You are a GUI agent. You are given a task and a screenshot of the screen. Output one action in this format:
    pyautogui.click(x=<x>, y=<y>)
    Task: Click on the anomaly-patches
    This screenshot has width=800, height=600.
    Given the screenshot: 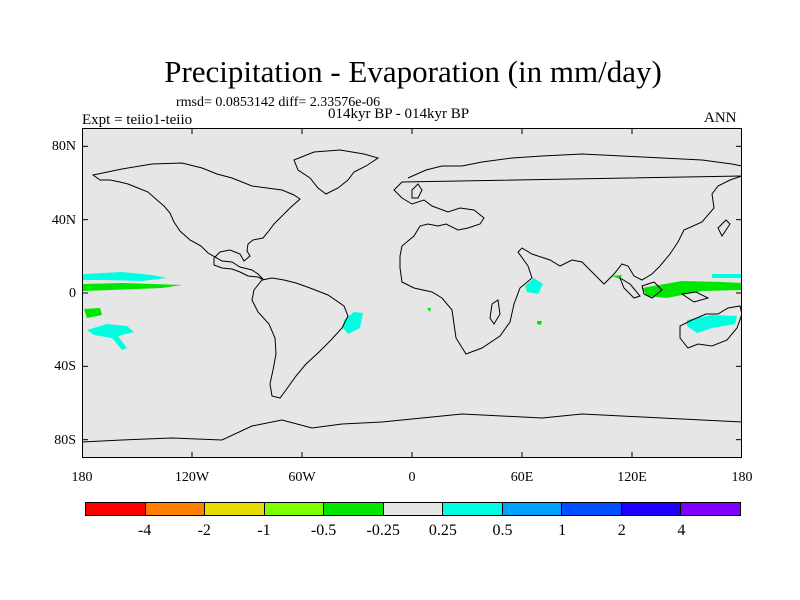 What is the action you would take?
    pyautogui.click(x=412, y=311)
    